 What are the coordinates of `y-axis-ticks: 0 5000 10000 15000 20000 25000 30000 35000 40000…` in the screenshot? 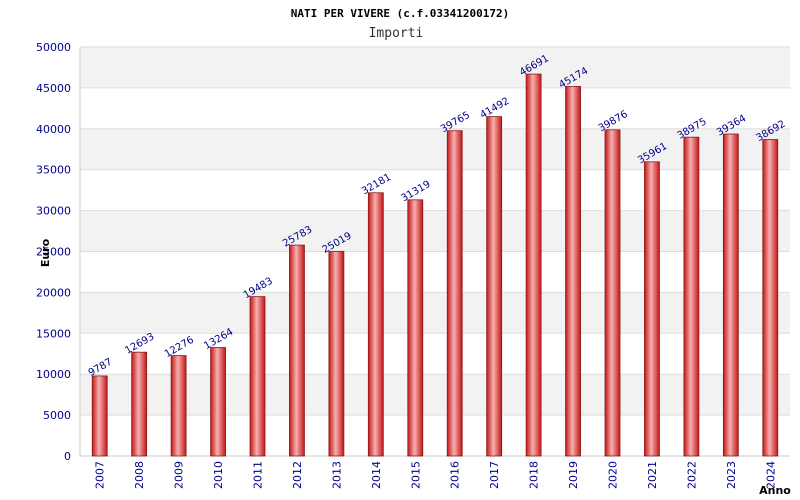 It's located at (53, 252).